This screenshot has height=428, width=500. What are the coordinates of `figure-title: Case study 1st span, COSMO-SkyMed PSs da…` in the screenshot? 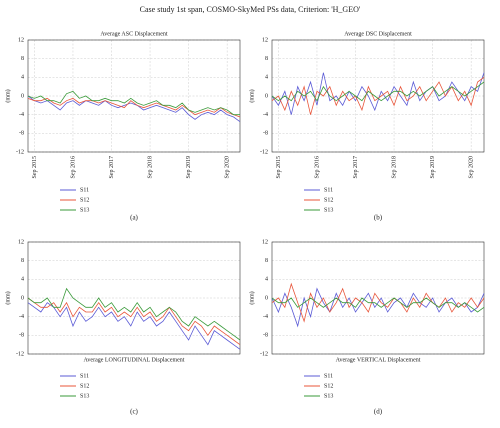 It's located at (250, 9).